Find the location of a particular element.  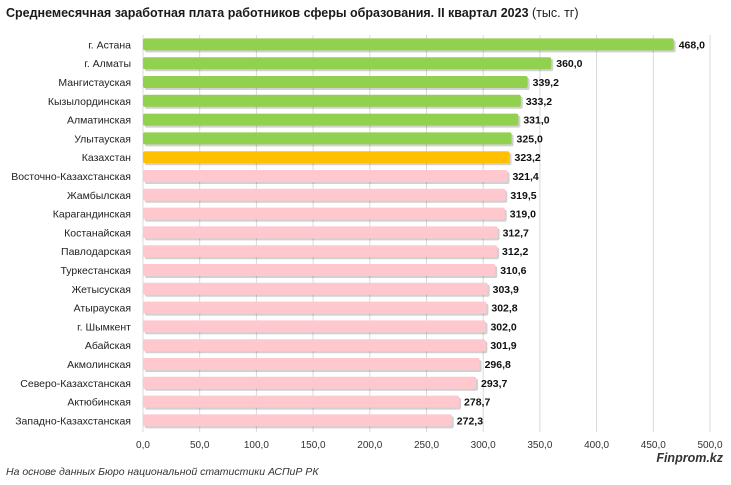

data-label: 312,2 is located at coordinates (515, 252).